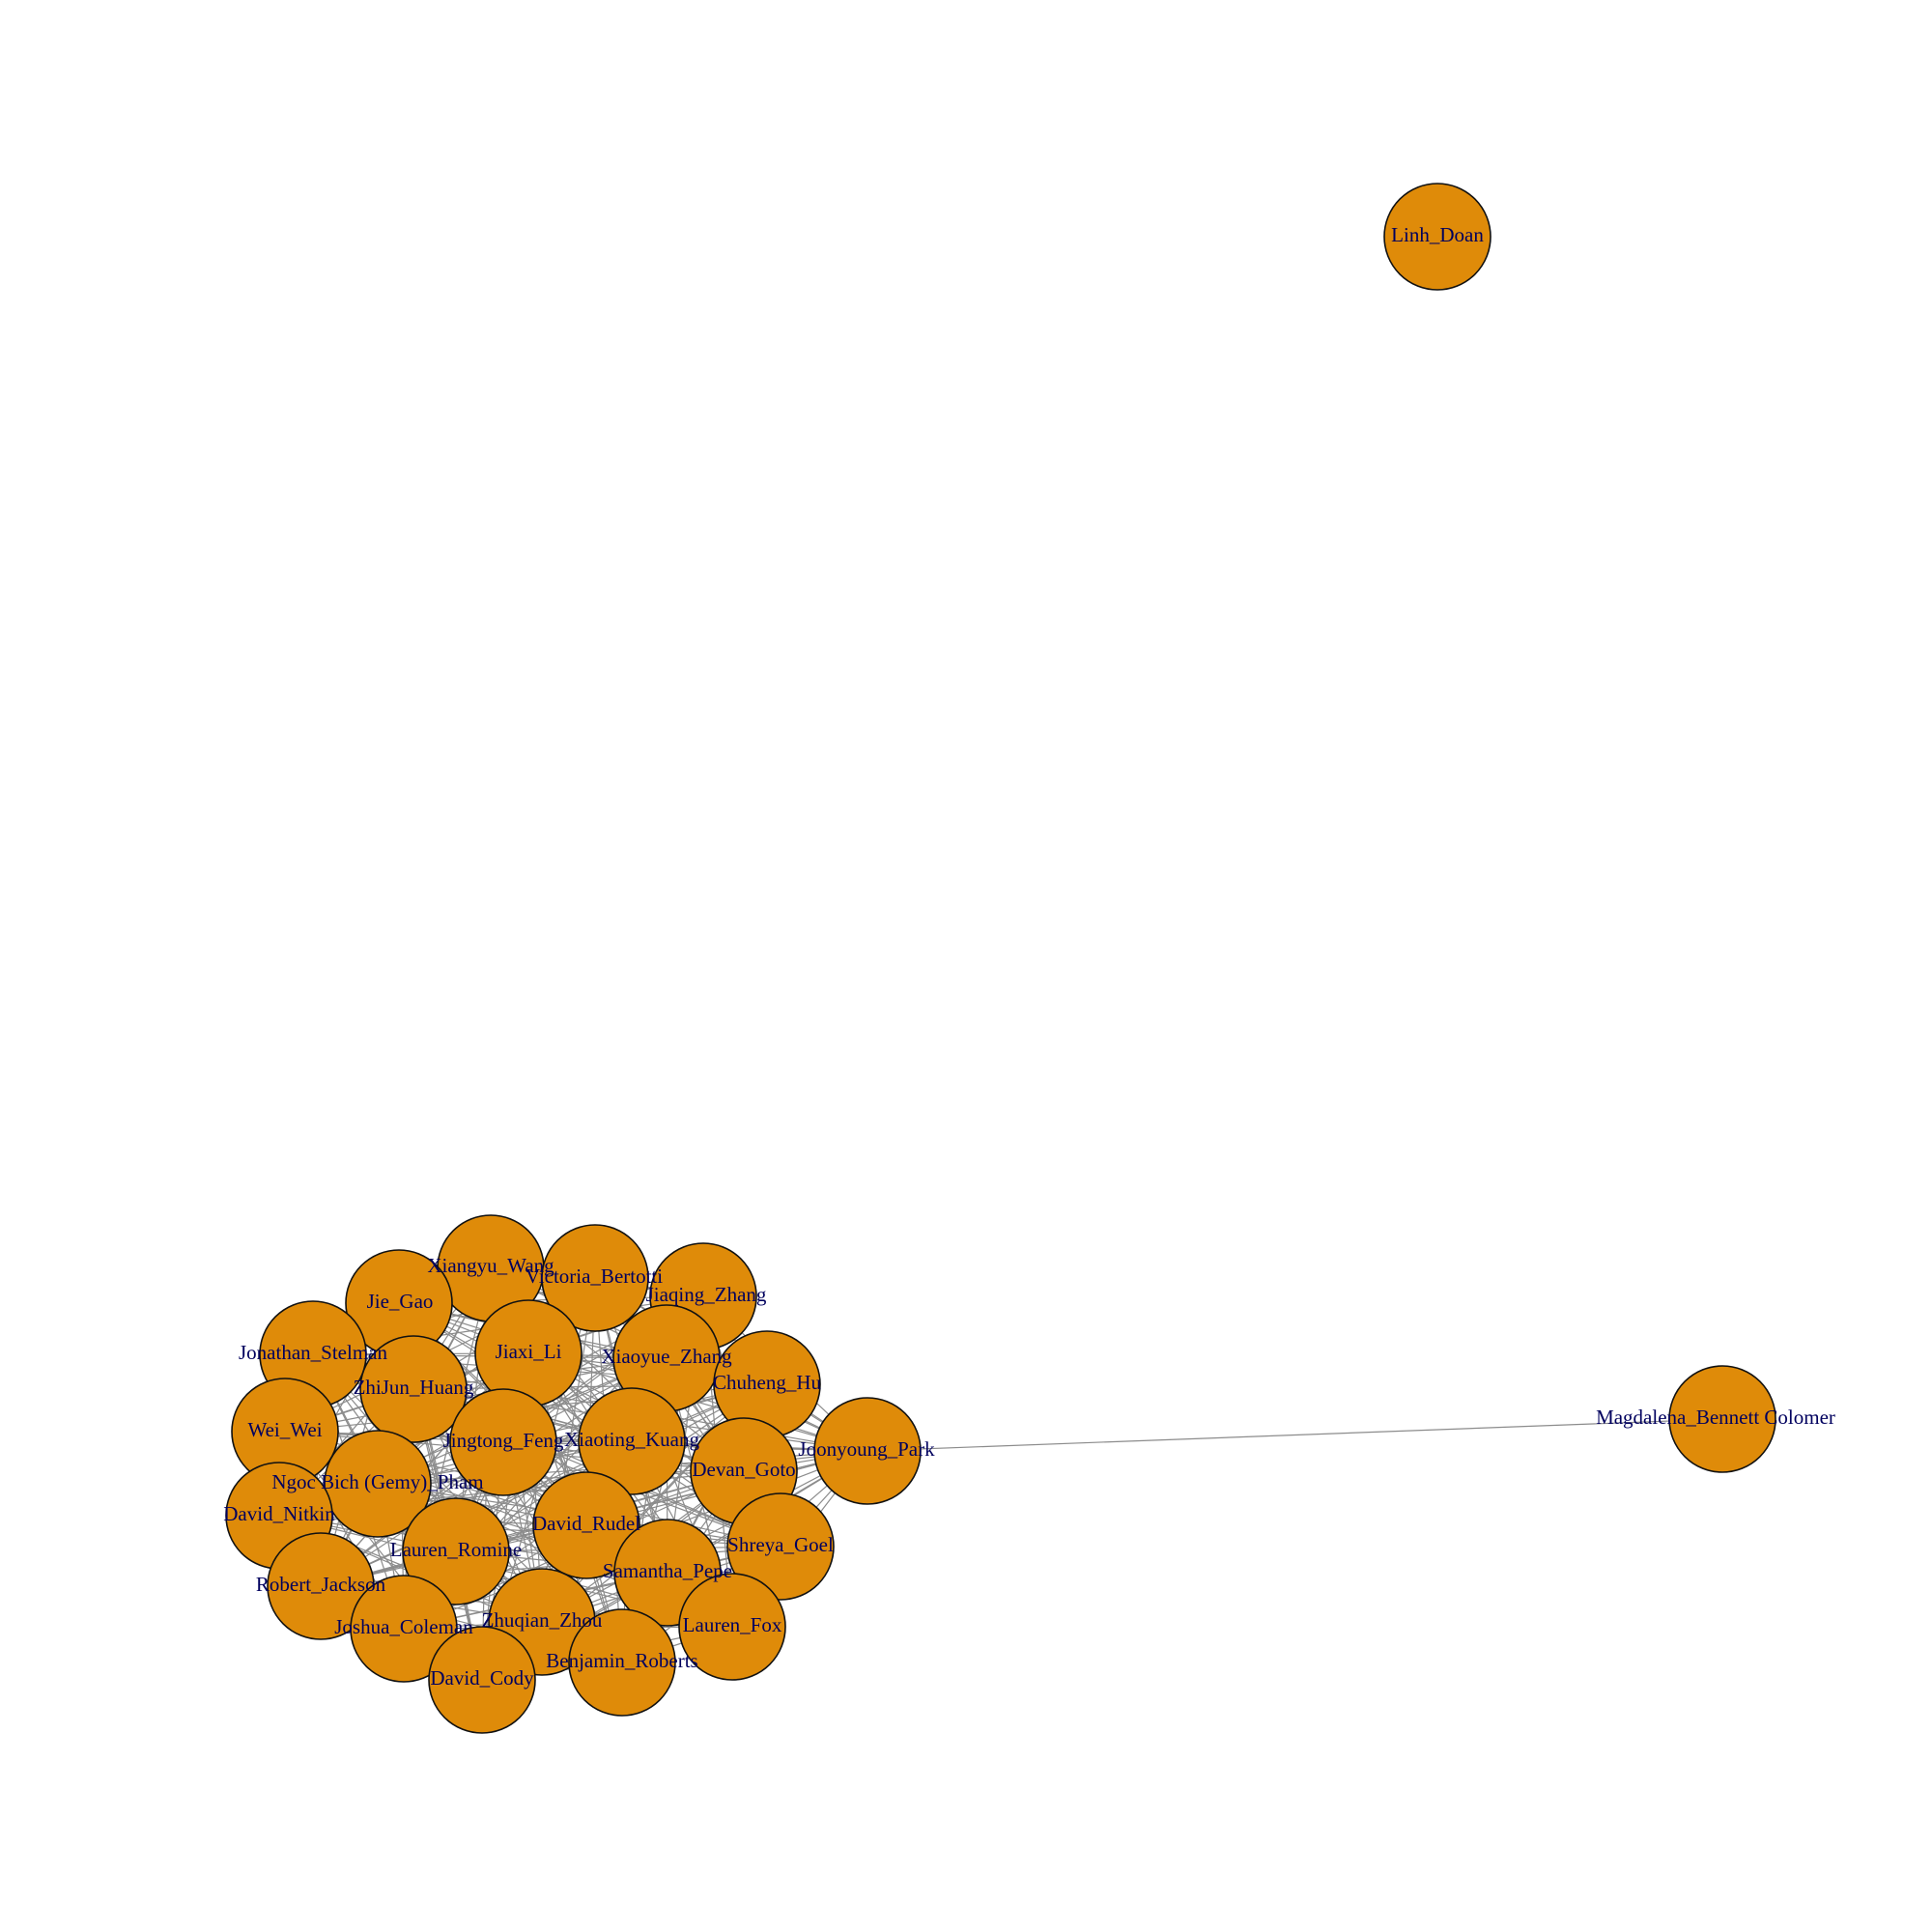  Describe the element at coordinates (743, 1469) in the screenshot. I see `node-label-devan-goto: Devan_Goto` at that location.